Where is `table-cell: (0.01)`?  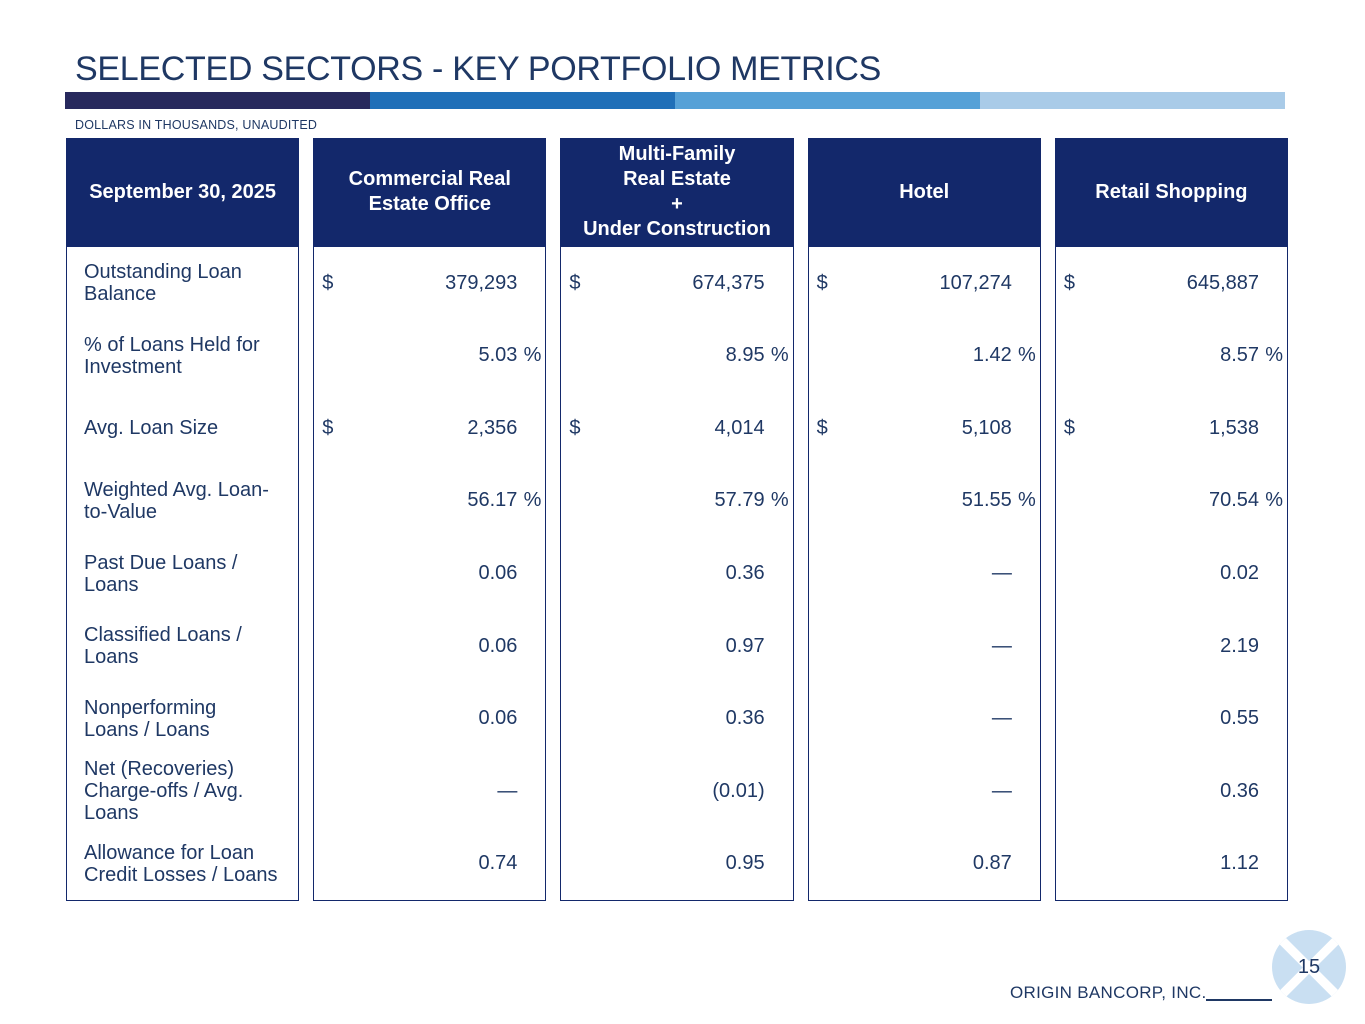 table-cell: (0.01) is located at coordinates (676, 791).